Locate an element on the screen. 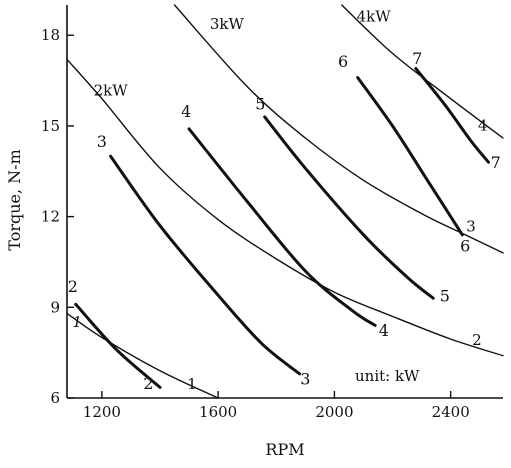 This screenshot has height=468, width=511. series-label-start: 2 is located at coordinates (73, 286).